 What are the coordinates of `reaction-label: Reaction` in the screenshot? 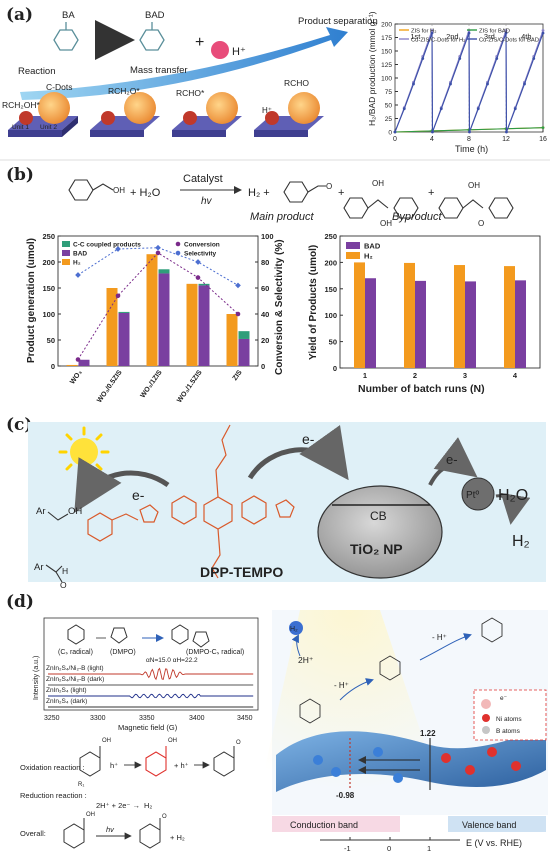 It's located at (37, 71).